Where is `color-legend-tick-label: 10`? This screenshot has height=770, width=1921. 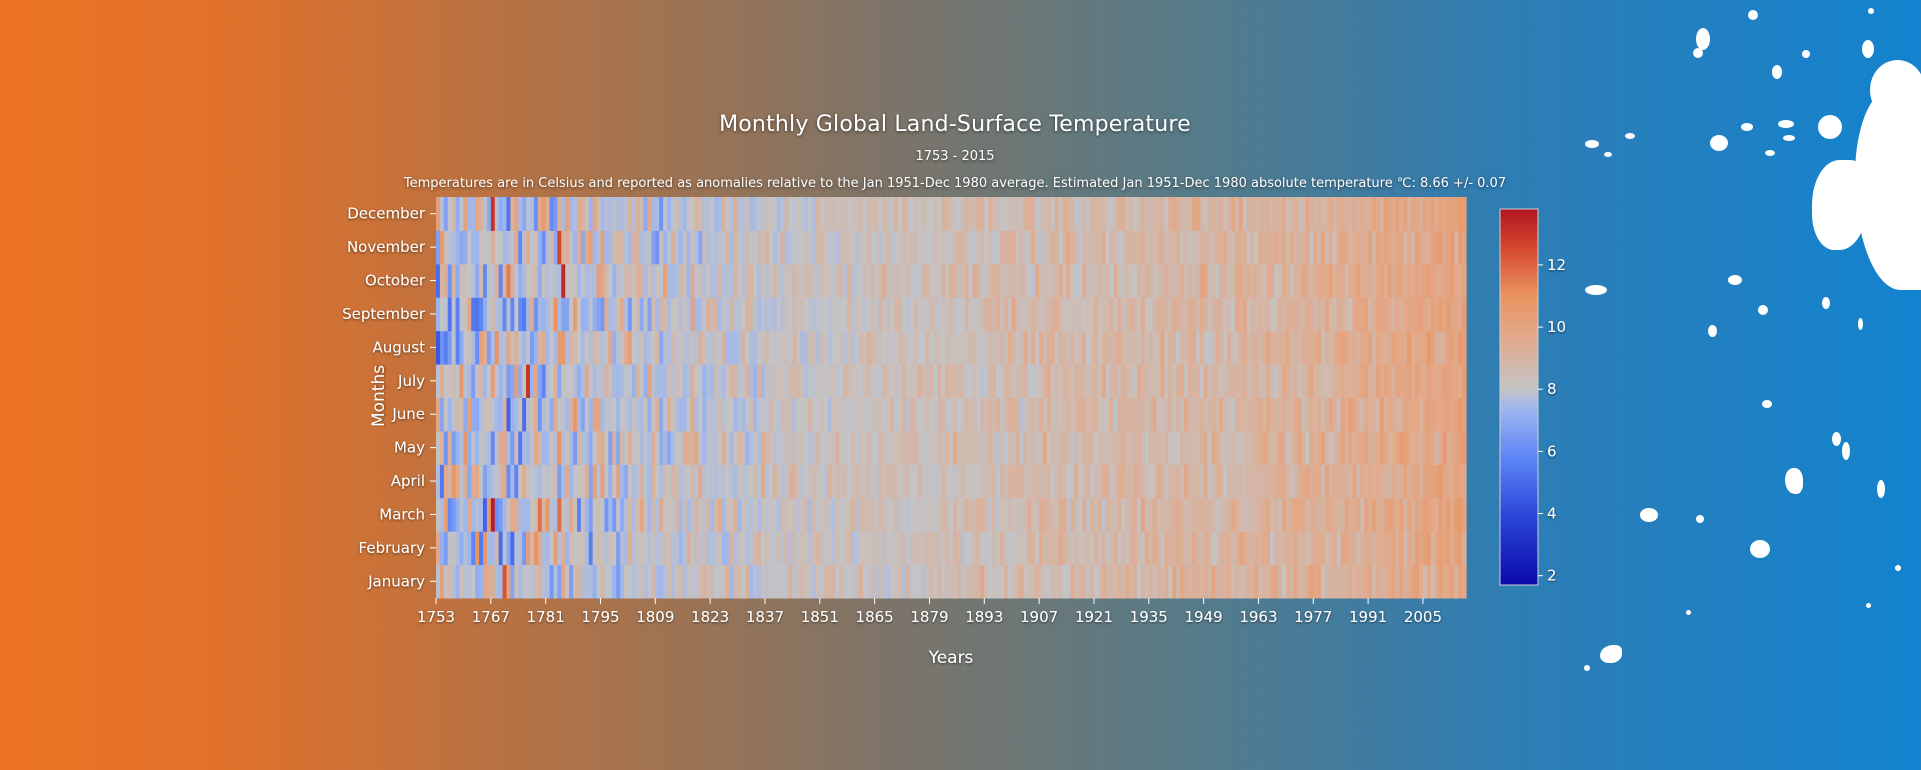
color-legend-tick-label: 10 is located at coordinates (1556, 327).